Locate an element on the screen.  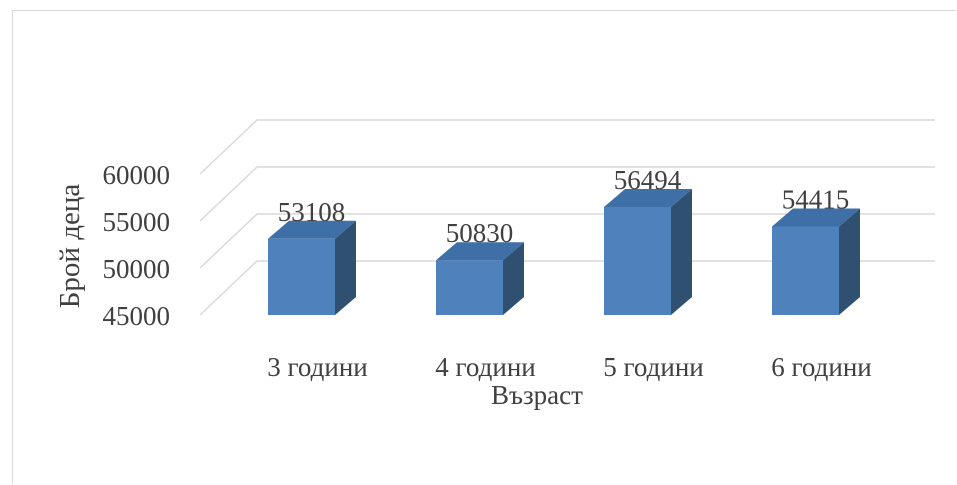
x-tick-label: 6 години is located at coordinates (821, 367).